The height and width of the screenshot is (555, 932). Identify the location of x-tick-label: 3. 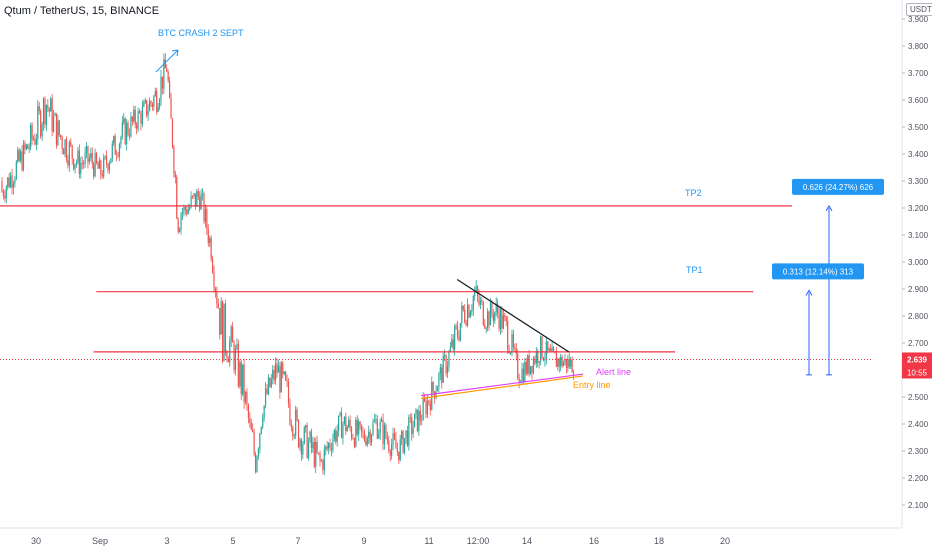
(166, 541).